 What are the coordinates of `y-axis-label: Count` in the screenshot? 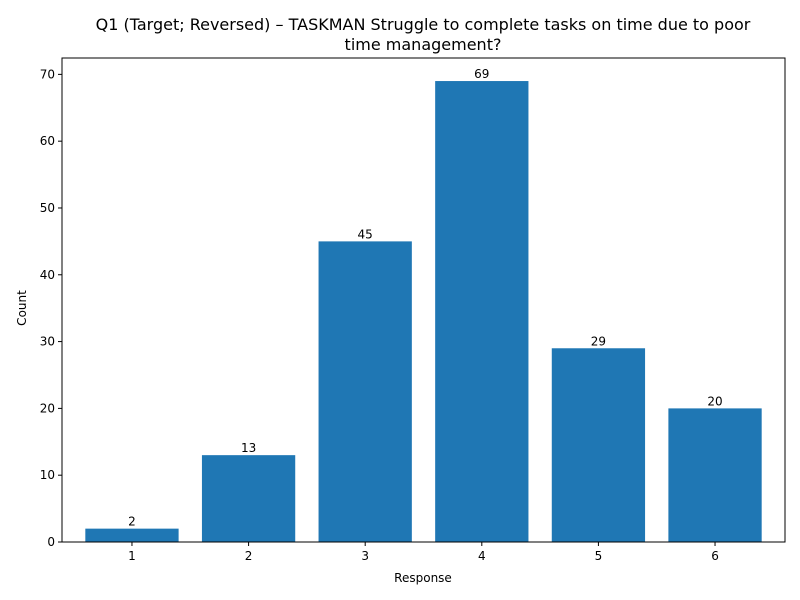 It's located at (22, 308).